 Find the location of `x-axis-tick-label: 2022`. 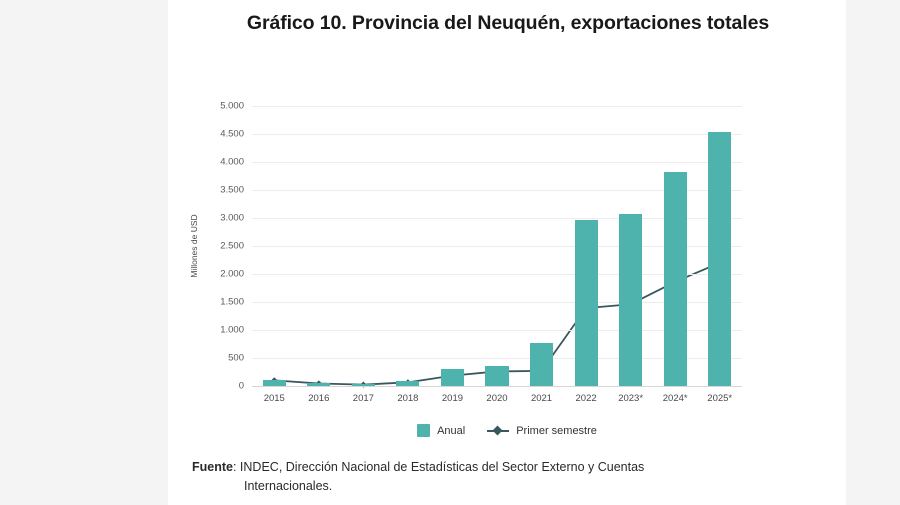

x-axis-tick-label: 2022 is located at coordinates (586, 398).